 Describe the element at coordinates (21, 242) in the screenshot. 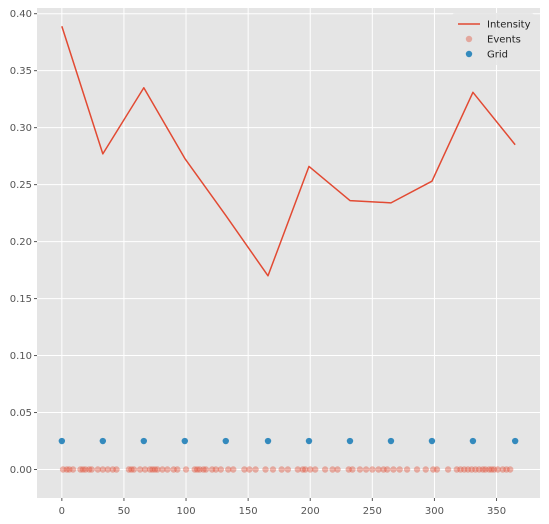

I see `y-tick-label: 0.20` at that location.